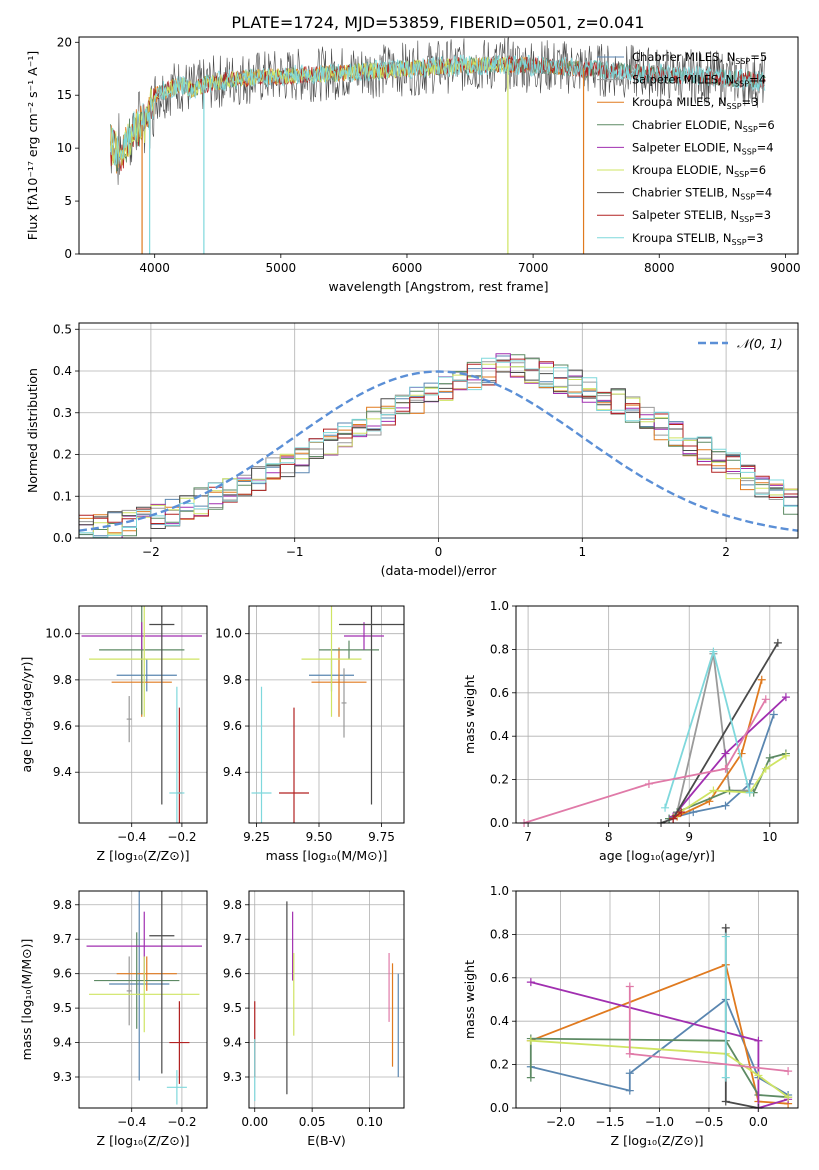 The width and height of the screenshot is (819, 1170). Describe the element at coordinates (151, 552) in the screenshot. I see `x-tick-label: −2` at that location.